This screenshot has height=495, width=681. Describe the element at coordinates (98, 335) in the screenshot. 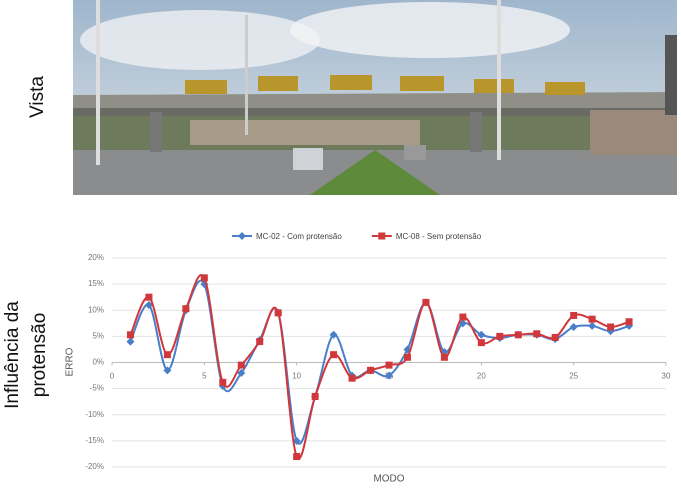

I see `y-tick-label: 5%` at that location.